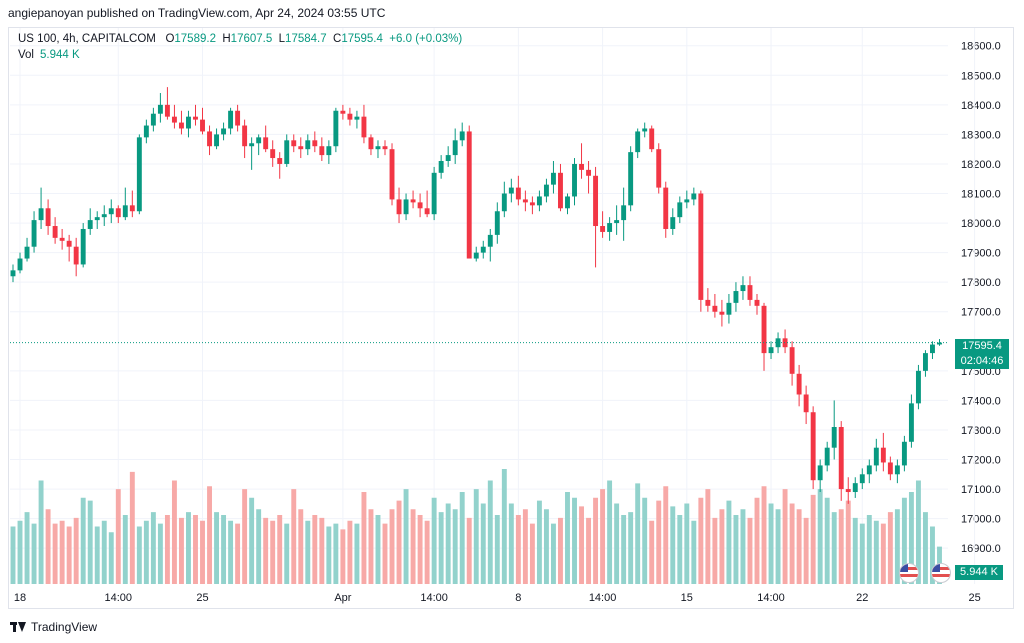 The width and height of the screenshot is (1024, 643). I want to click on x-tick-label: 15, so click(687, 598).